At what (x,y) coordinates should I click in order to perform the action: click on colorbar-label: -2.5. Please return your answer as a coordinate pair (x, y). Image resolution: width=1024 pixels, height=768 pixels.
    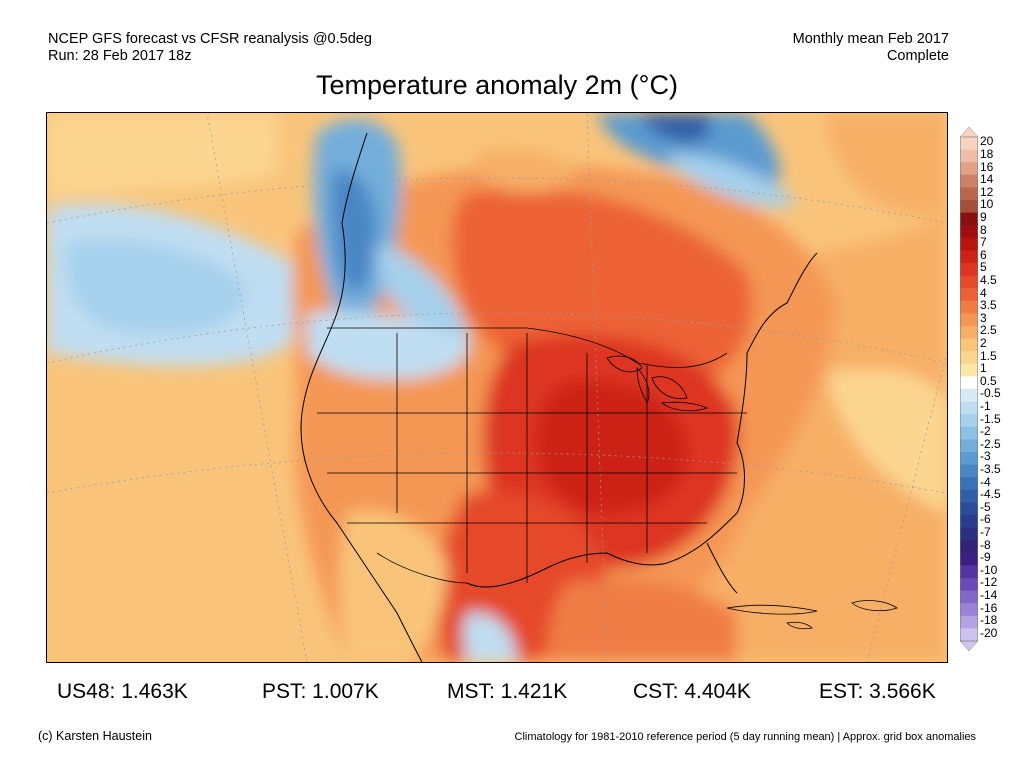
    Looking at the image, I should click on (990, 443).